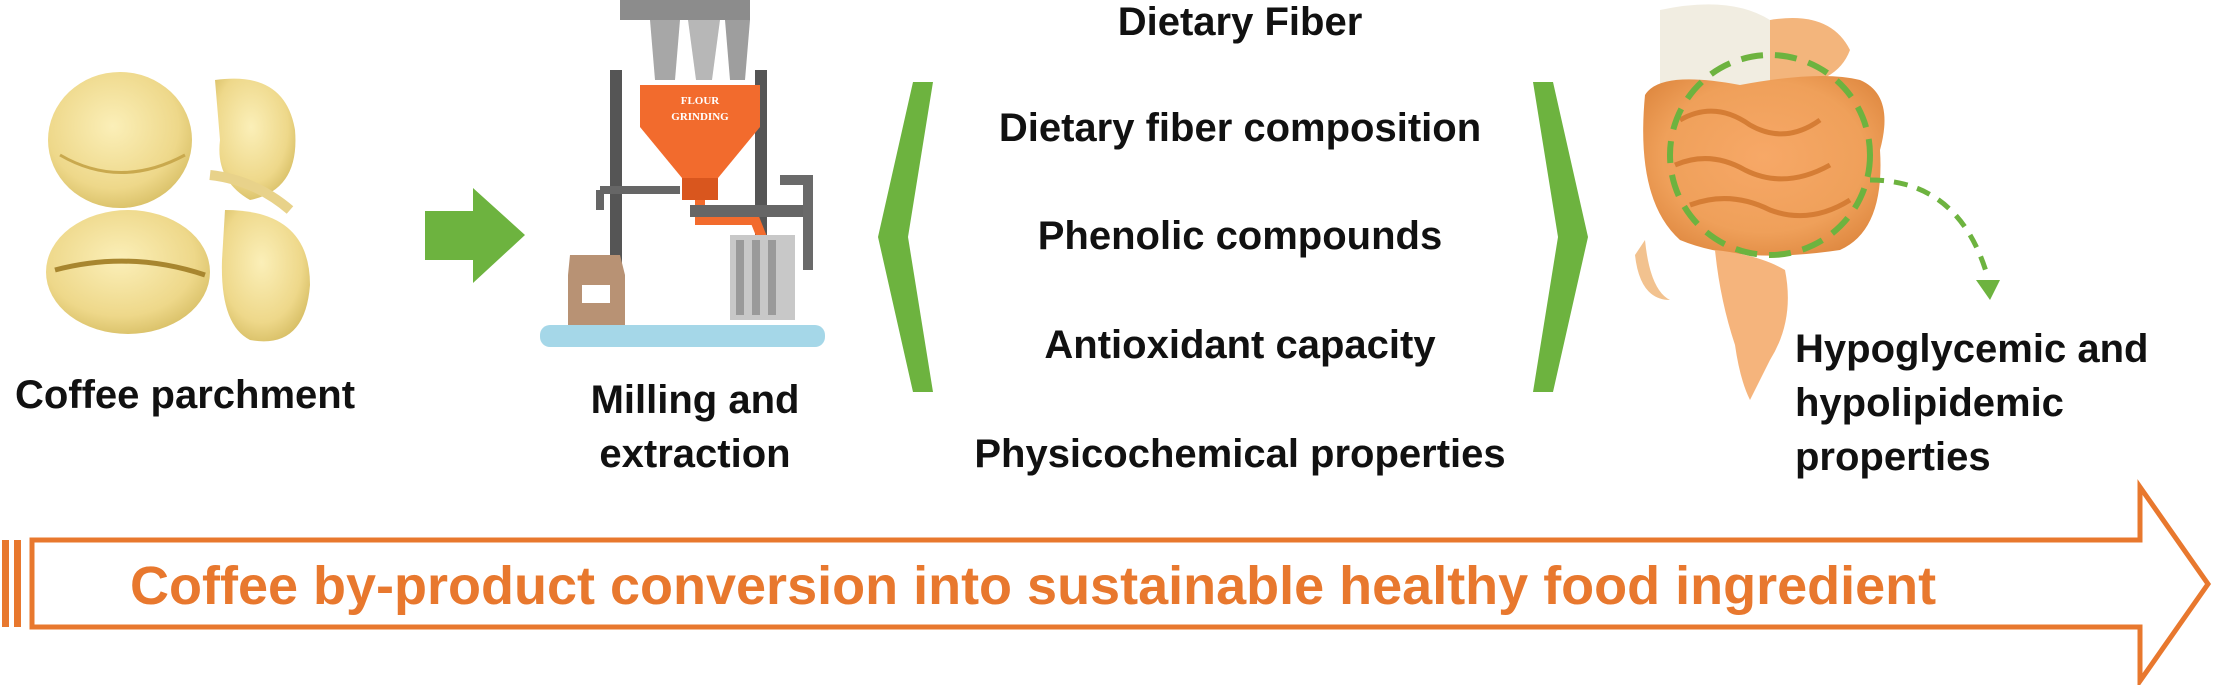 This screenshot has width=2213, height=685. Describe the element at coordinates (1240, 345) in the screenshot. I see `property-antioxidant-capacity: Antioxidant capacity` at that location.